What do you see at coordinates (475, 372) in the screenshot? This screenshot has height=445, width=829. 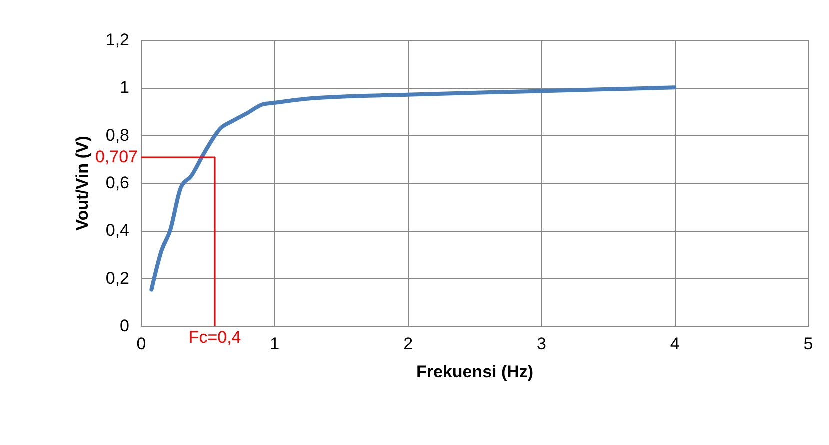 I see `x-axis-title: Frekuensi (Hz)` at bounding box center [475, 372].